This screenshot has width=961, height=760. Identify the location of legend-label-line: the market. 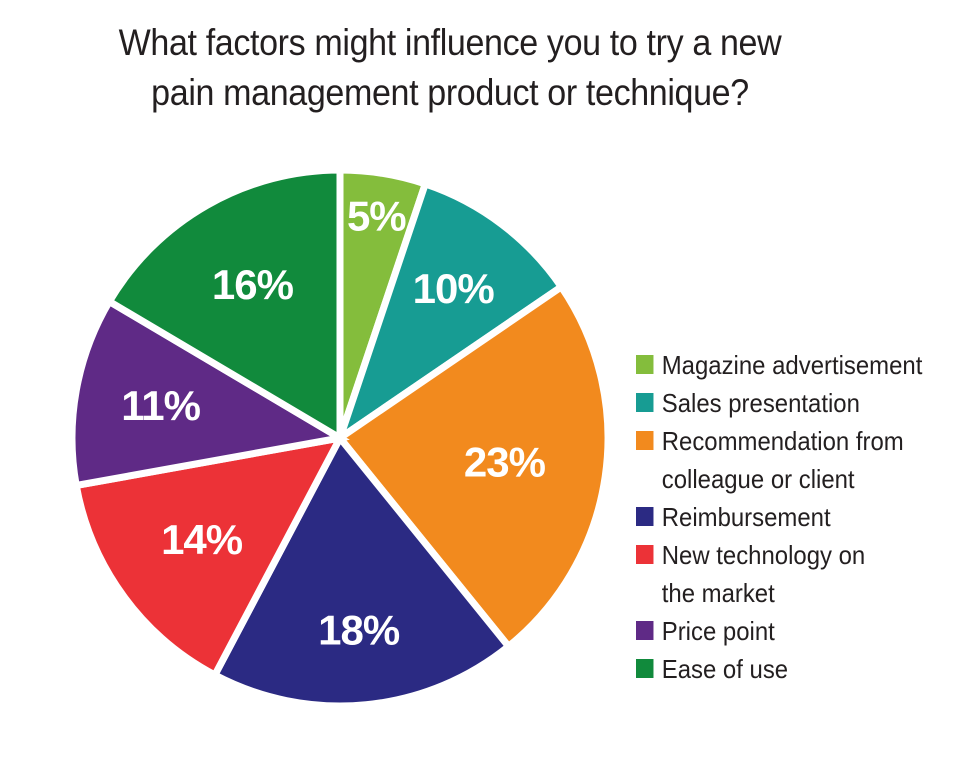
(718, 593).